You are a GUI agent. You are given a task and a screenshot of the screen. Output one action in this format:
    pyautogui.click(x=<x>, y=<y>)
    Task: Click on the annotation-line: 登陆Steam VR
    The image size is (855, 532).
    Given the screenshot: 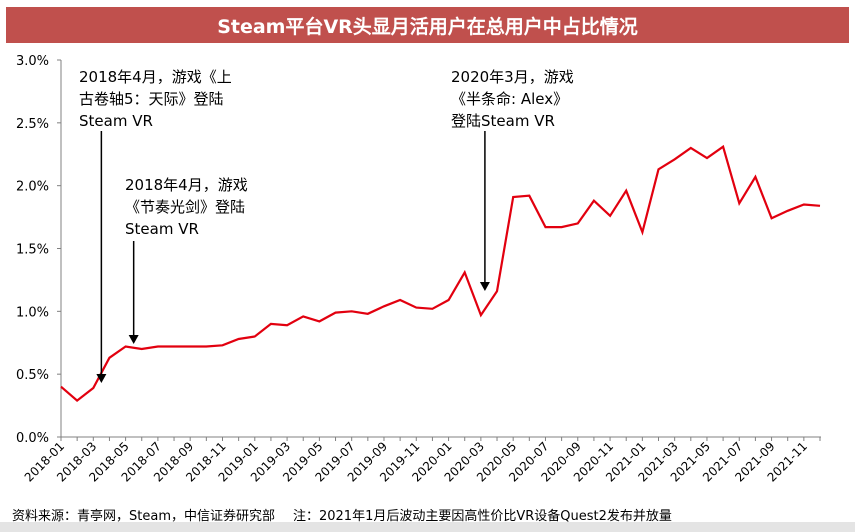 What is the action you would take?
    pyautogui.click(x=503, y=121)
    